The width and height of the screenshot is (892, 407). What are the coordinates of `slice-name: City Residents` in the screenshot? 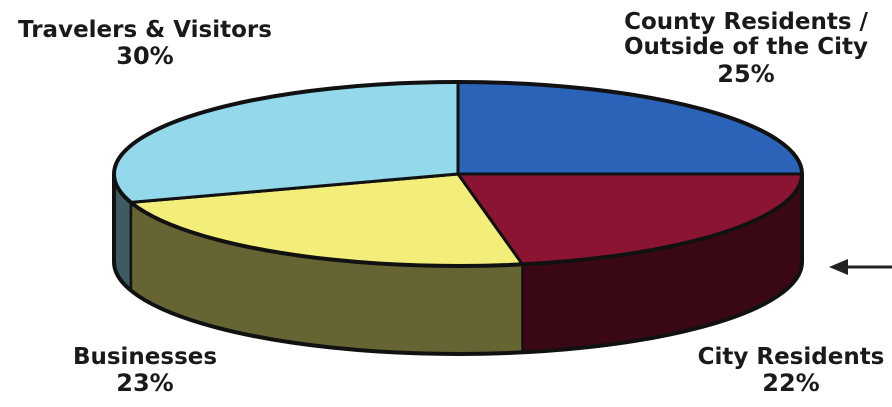 It's located at (791, 357).